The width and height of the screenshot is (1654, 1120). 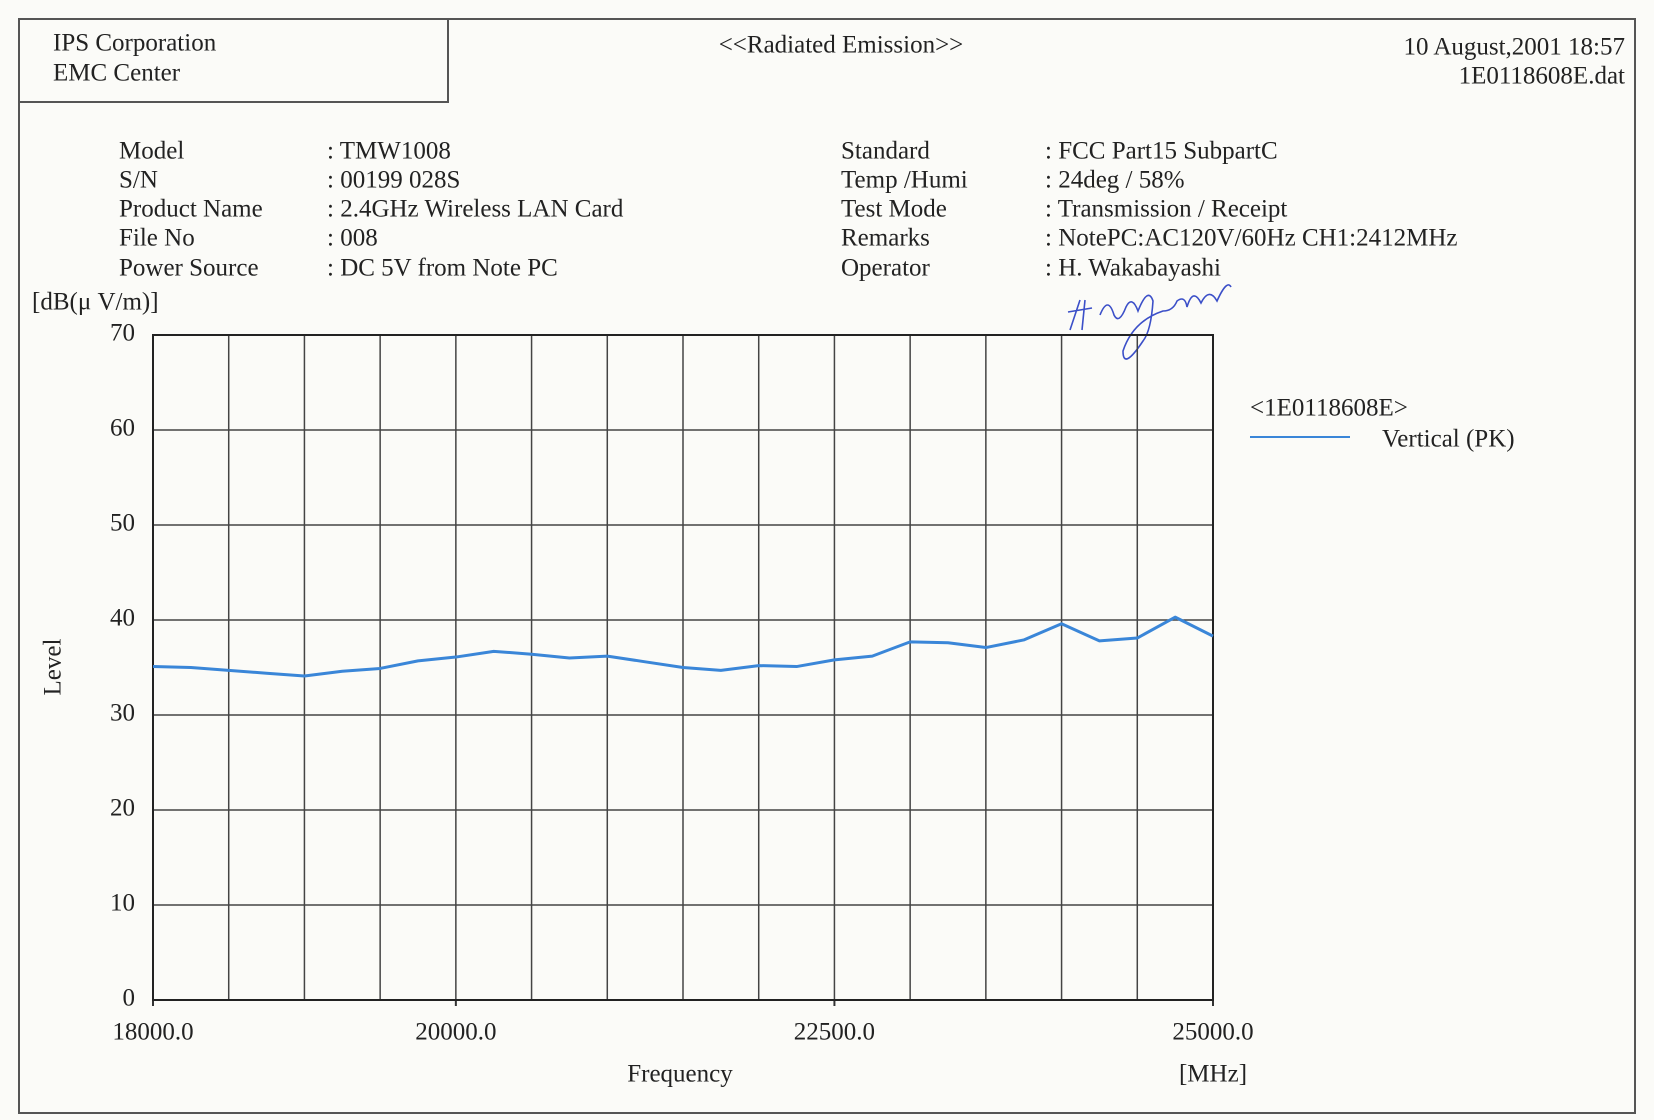 What do you see at coordinates (1213, 1074) in the screenshot?
I see `x-unit: [MHz]` at bounding box center [1213, 1074].